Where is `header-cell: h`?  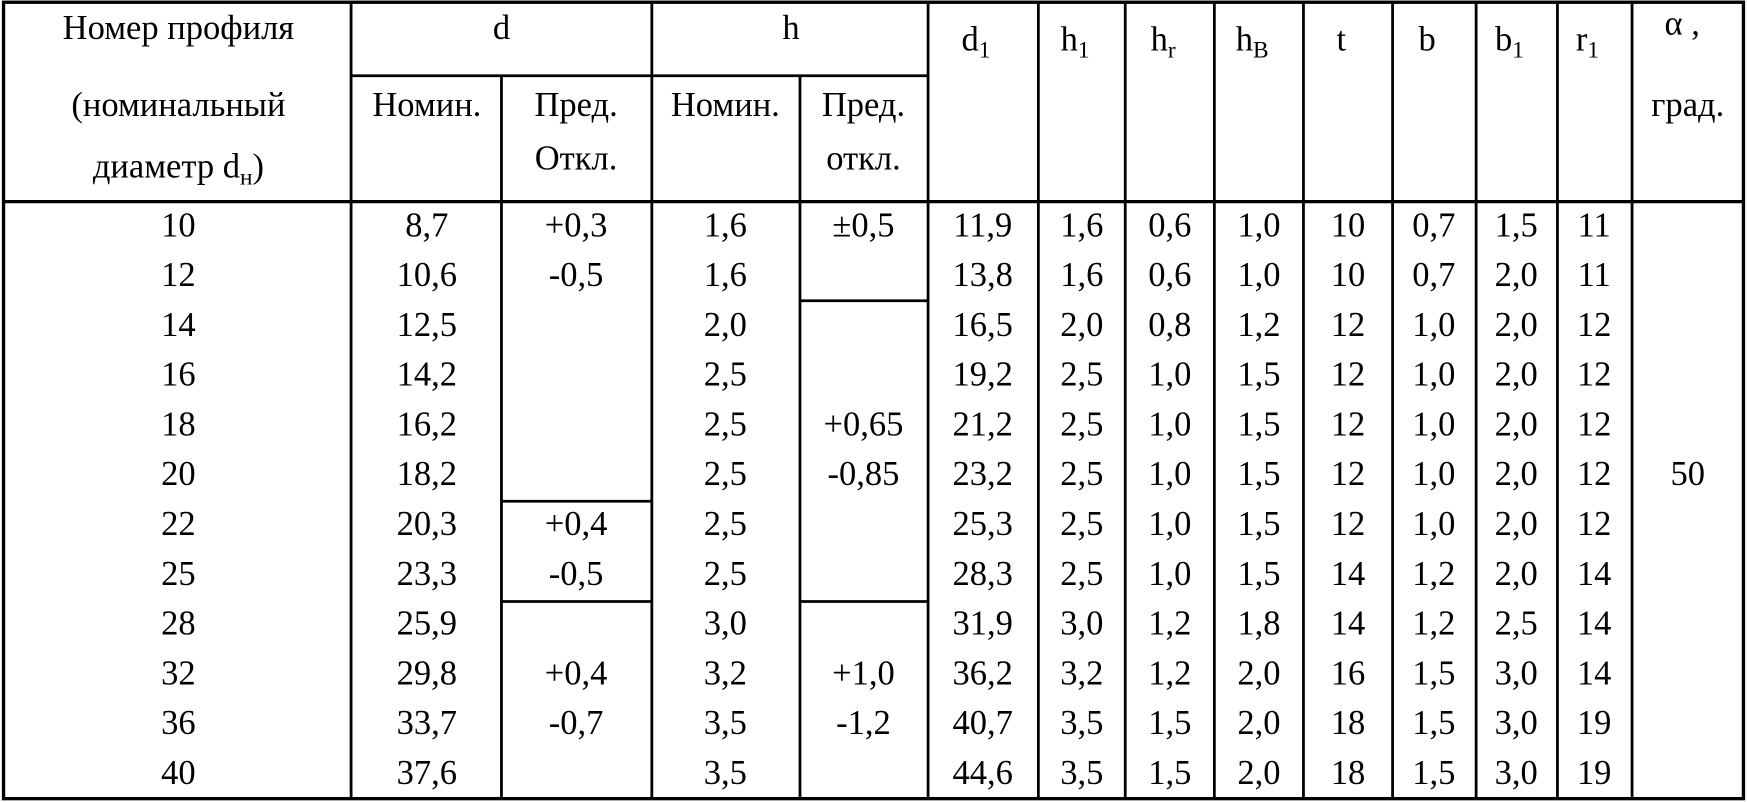
header-cell: h is located at coordinates (790, 28).